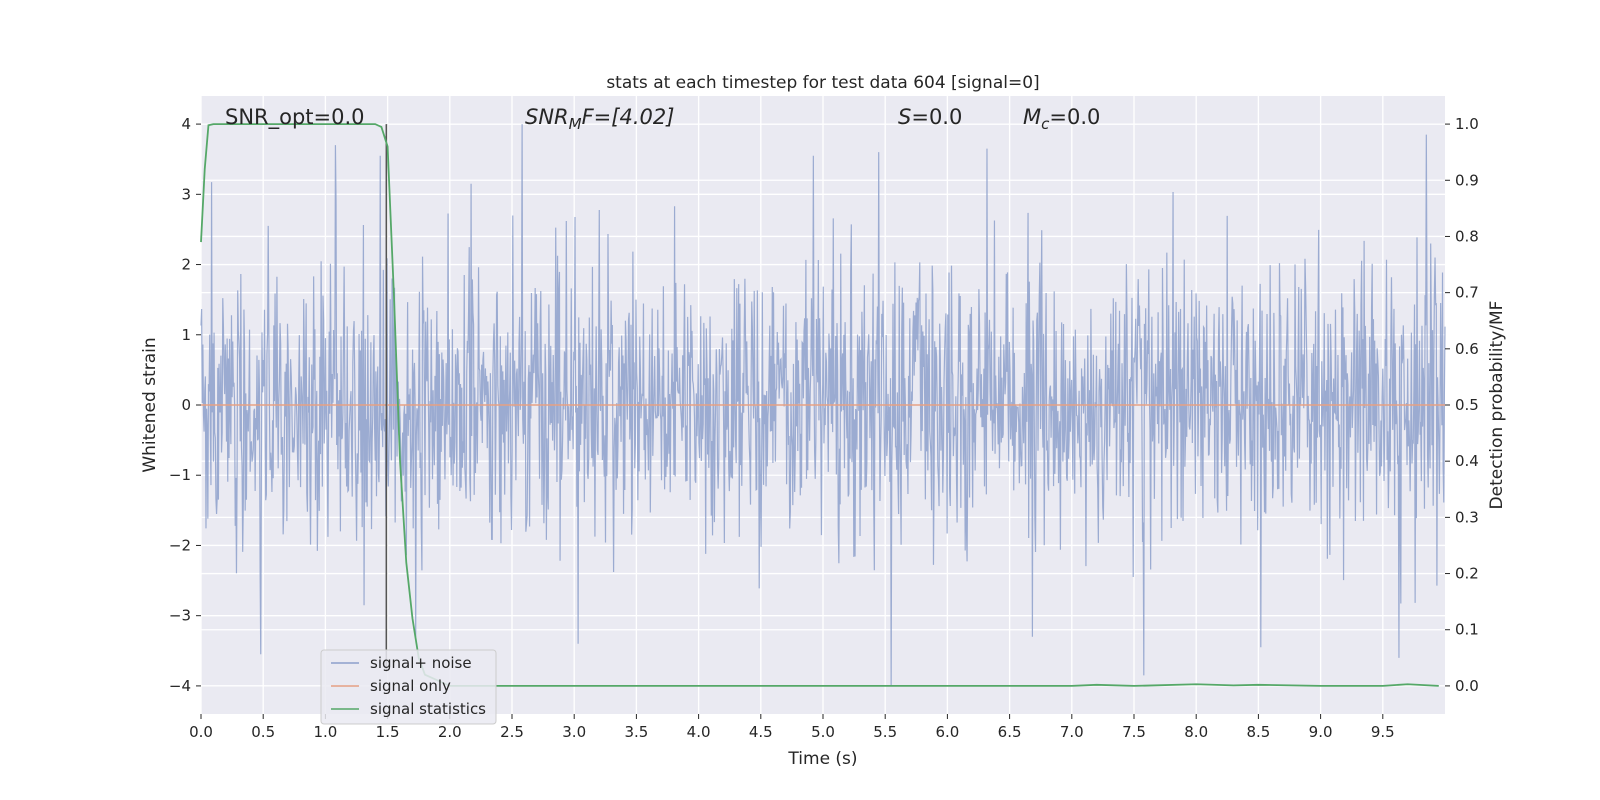  What do you see at coordinates (1467, 349) in the screenshot?
I see `y-right-tick-label: 0.6` at bounding box center [1467, 349].